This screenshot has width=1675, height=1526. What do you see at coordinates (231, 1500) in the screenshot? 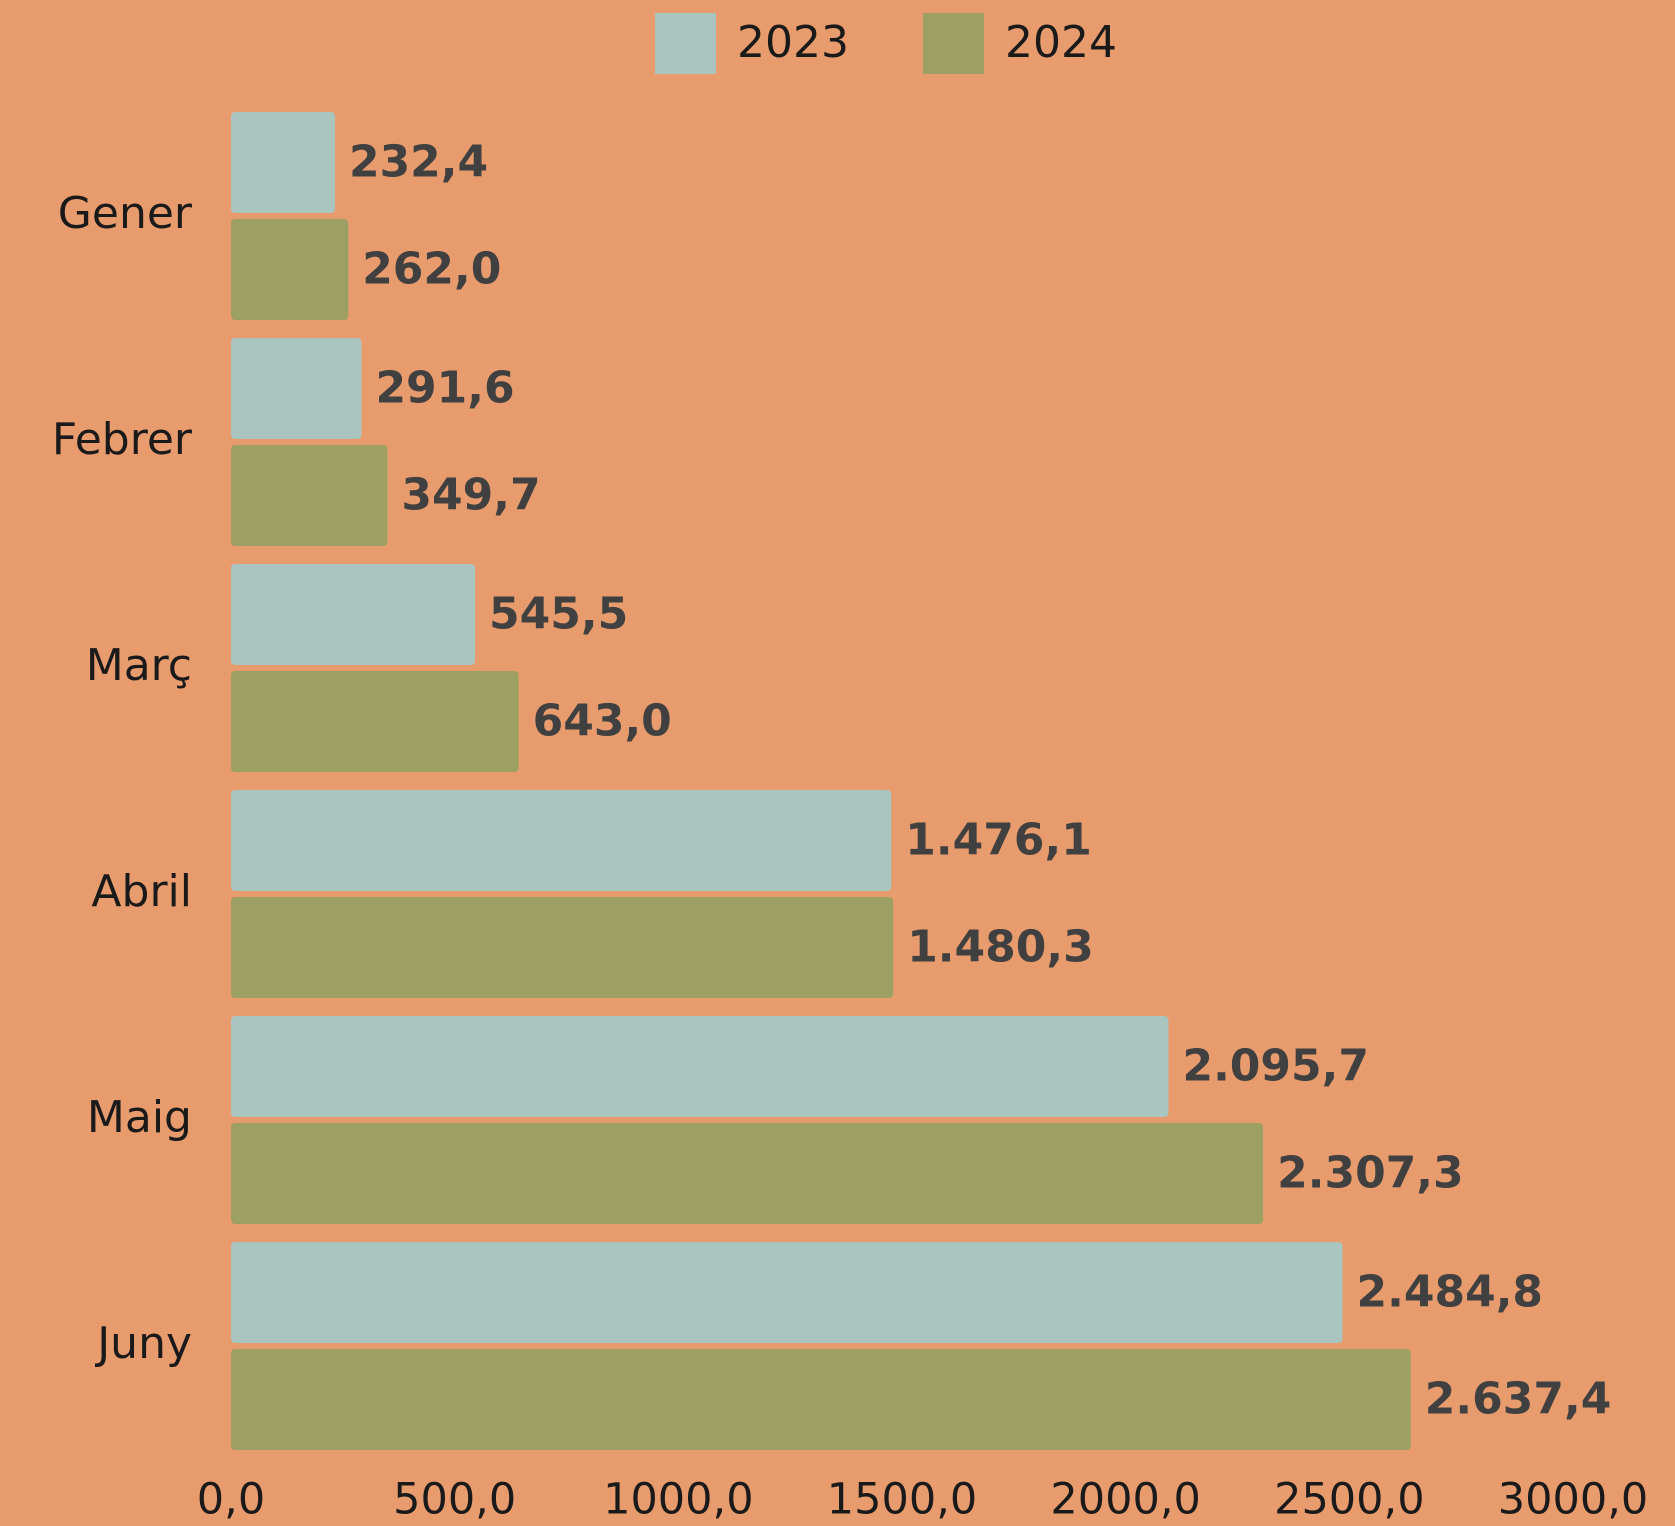
I see `x-tick-label: 0,0` at bounding box center [231, 1500].